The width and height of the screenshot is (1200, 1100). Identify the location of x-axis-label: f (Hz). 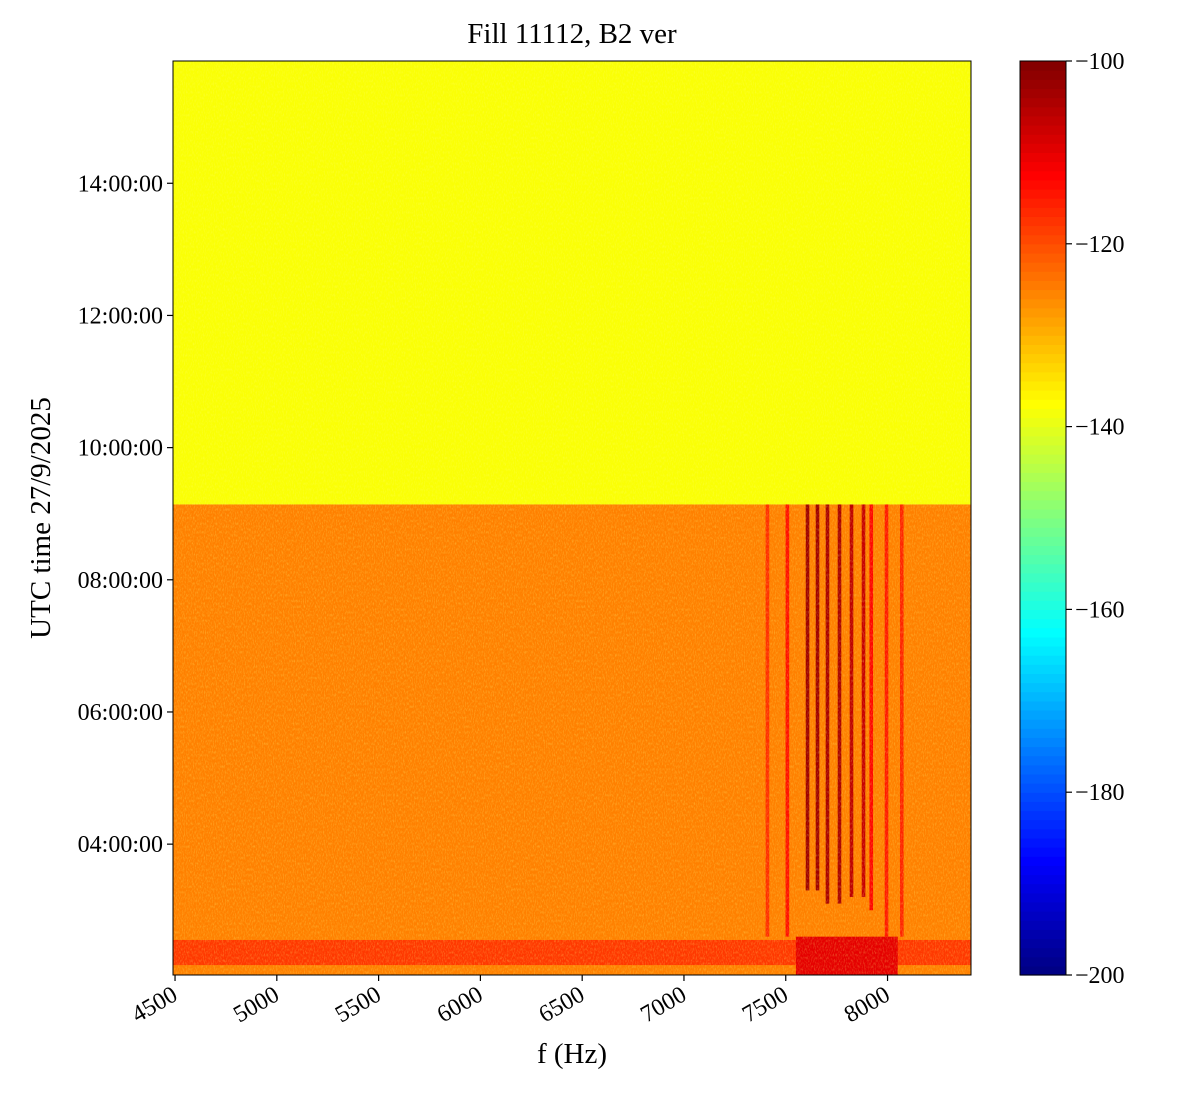
(572, 1054).